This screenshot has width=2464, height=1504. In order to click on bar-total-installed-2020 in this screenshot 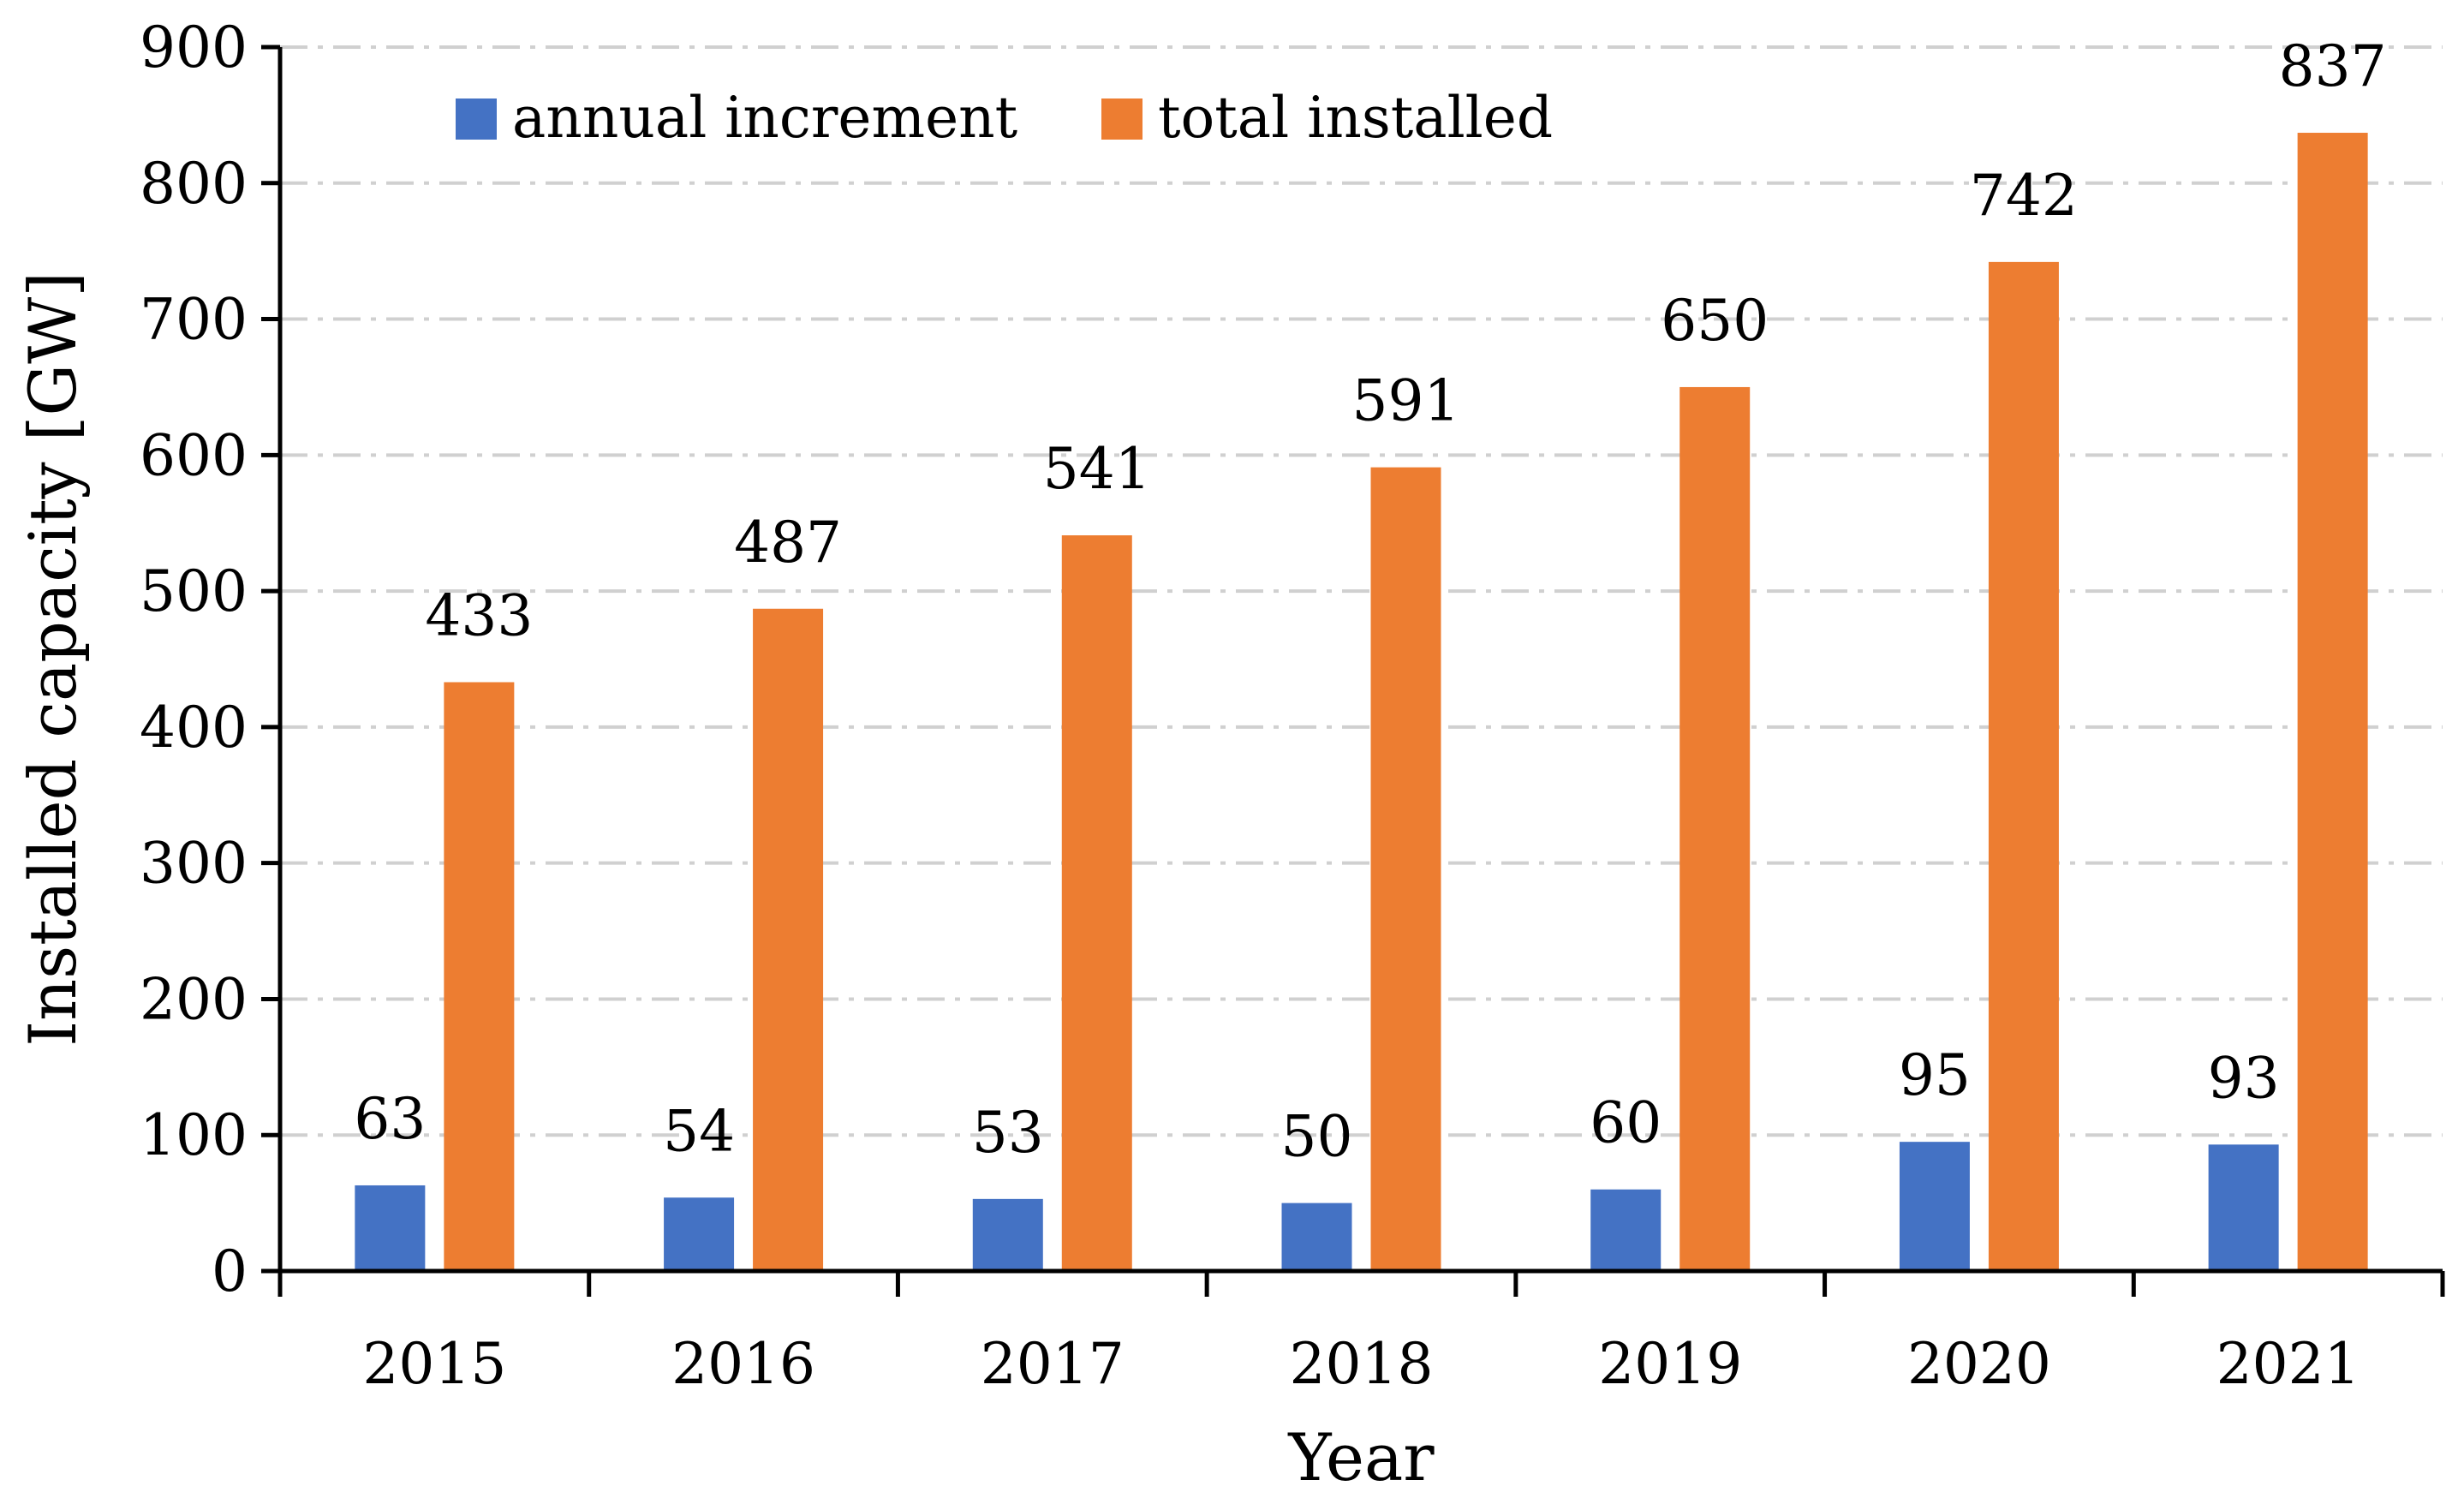, I will do `click(2024, 766)`.